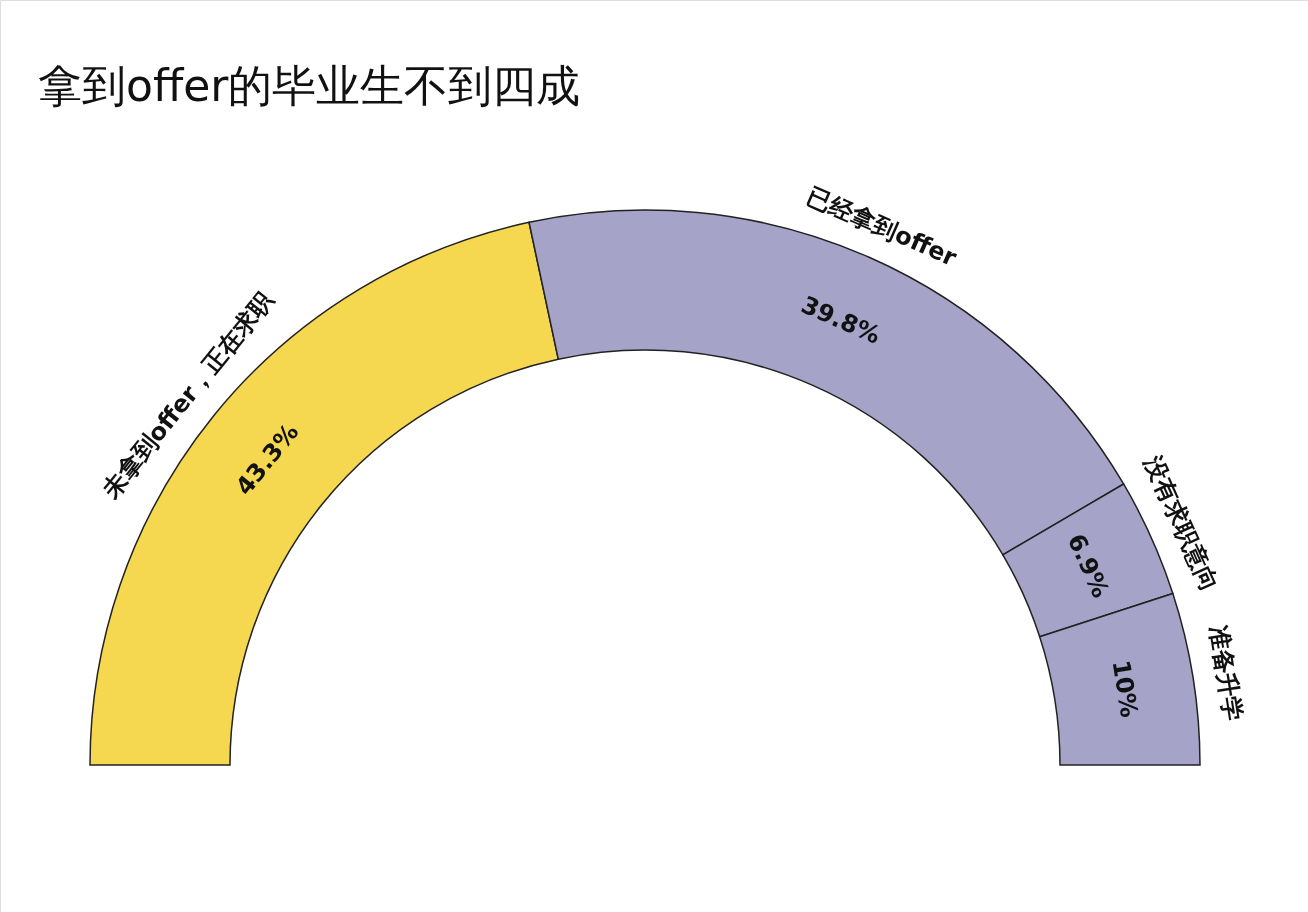 This screenshot has width=1308, height=912. Describe the element at coordinates (1226, 673) in the screenshot. I see `slice-label: 准备升学` at that location.